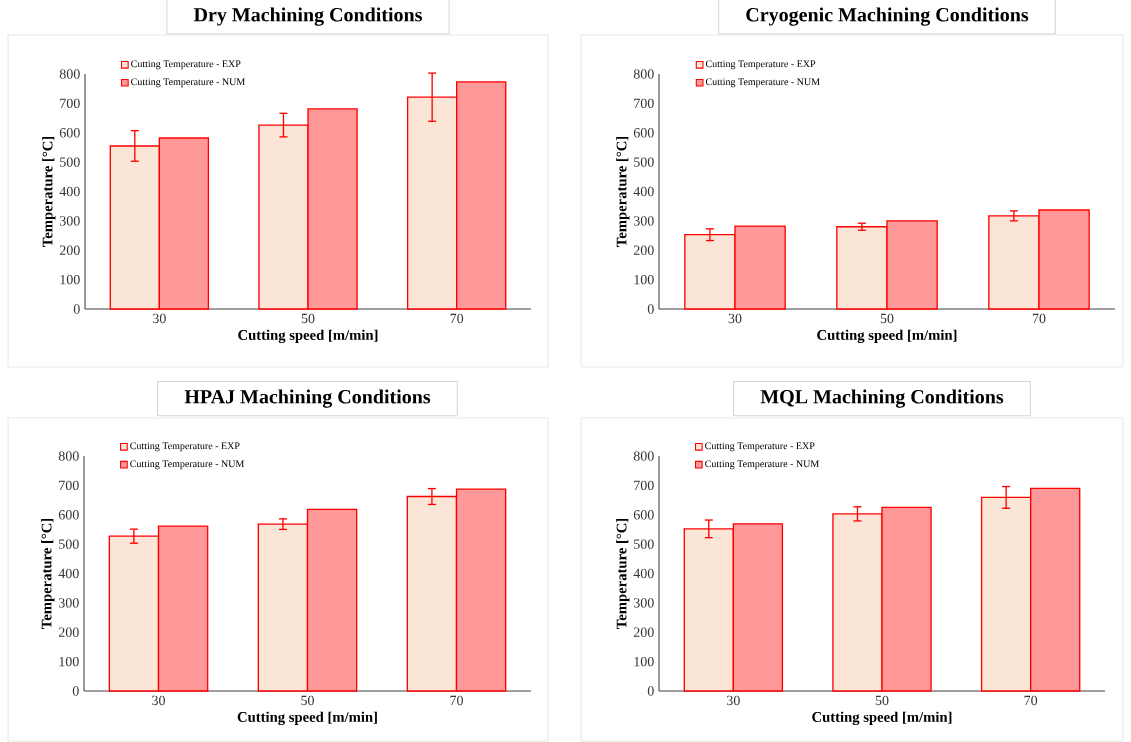 Image resolution: width=1131 pixels, height=742 pixels. Describe the element at coordinates (307, 16) in the screenshot. I see `chart-title: Dry Machining Conditions` at that location.